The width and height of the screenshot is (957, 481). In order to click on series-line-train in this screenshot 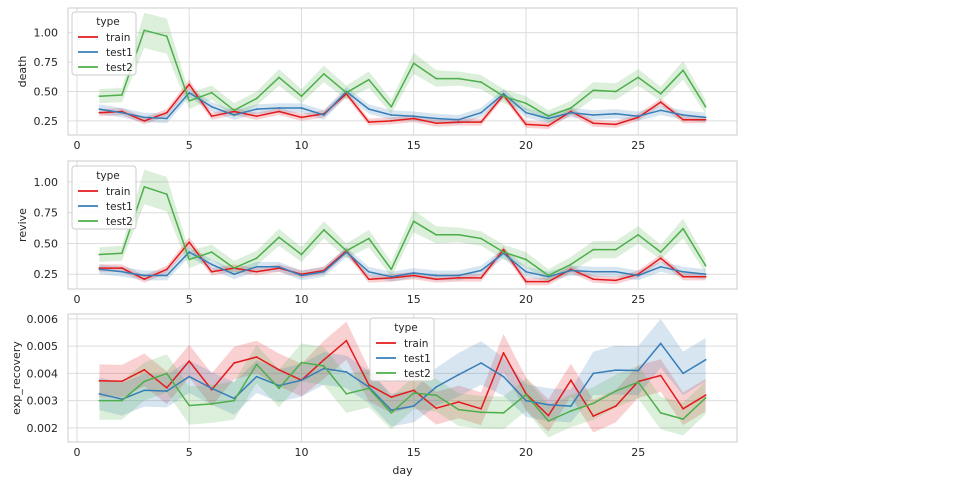, I will do `click(402, 378)`.